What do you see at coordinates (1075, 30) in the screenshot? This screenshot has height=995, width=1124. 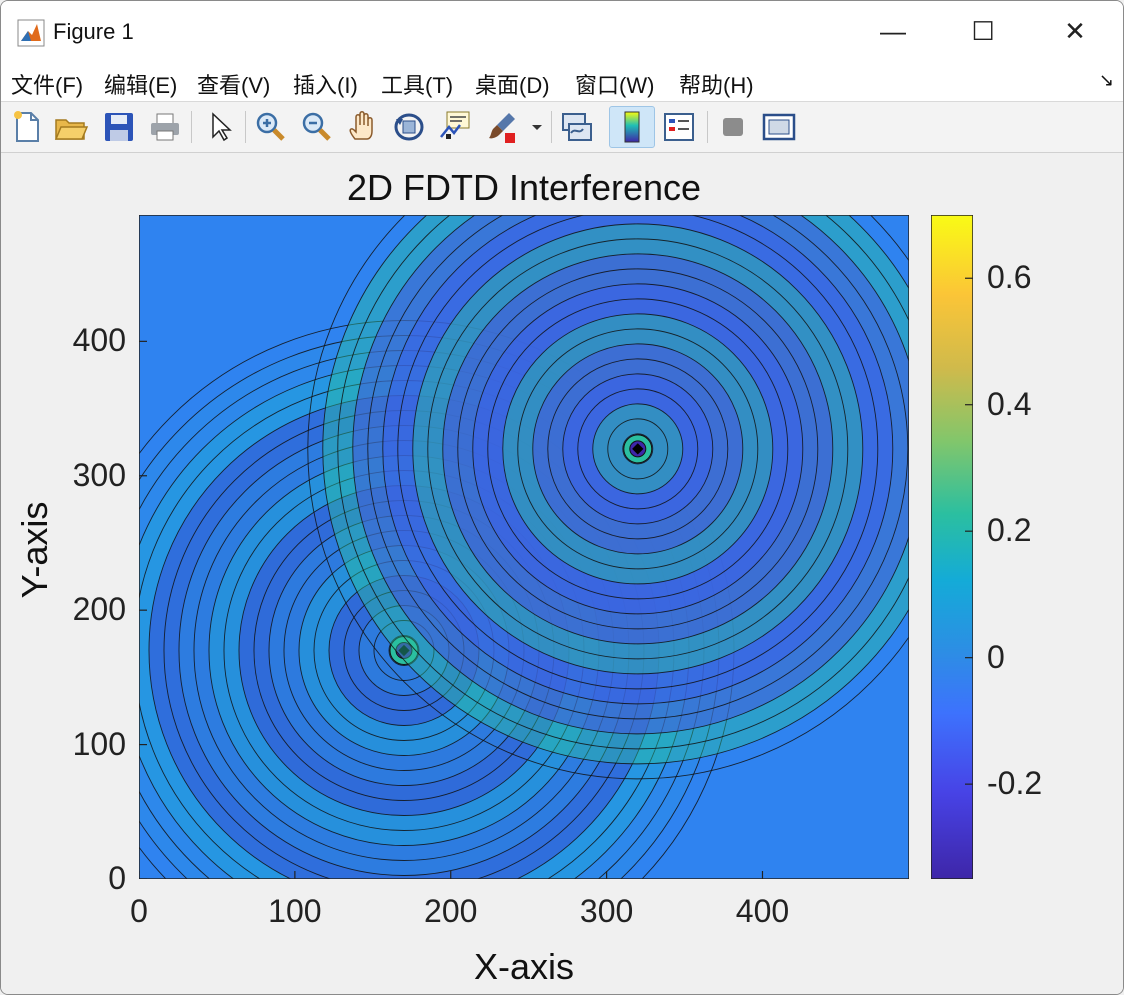 I see `close-button: ✕` at bounding box center [1075, 30].